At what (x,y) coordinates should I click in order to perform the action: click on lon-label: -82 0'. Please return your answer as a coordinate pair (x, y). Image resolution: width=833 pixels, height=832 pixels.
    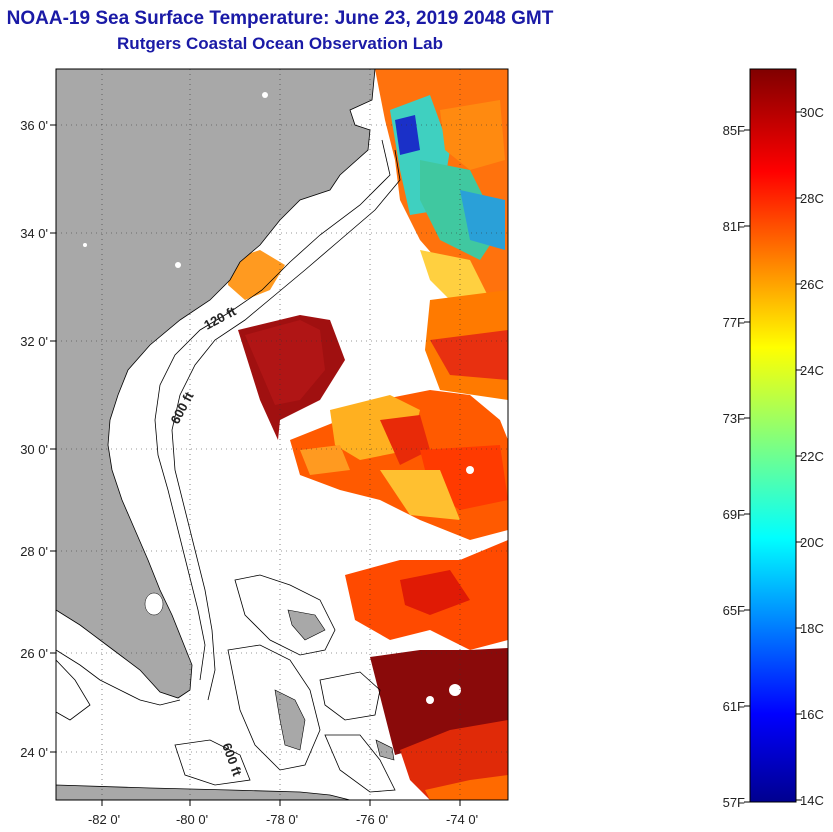
    Looking at the image, I should click on (104, 819).